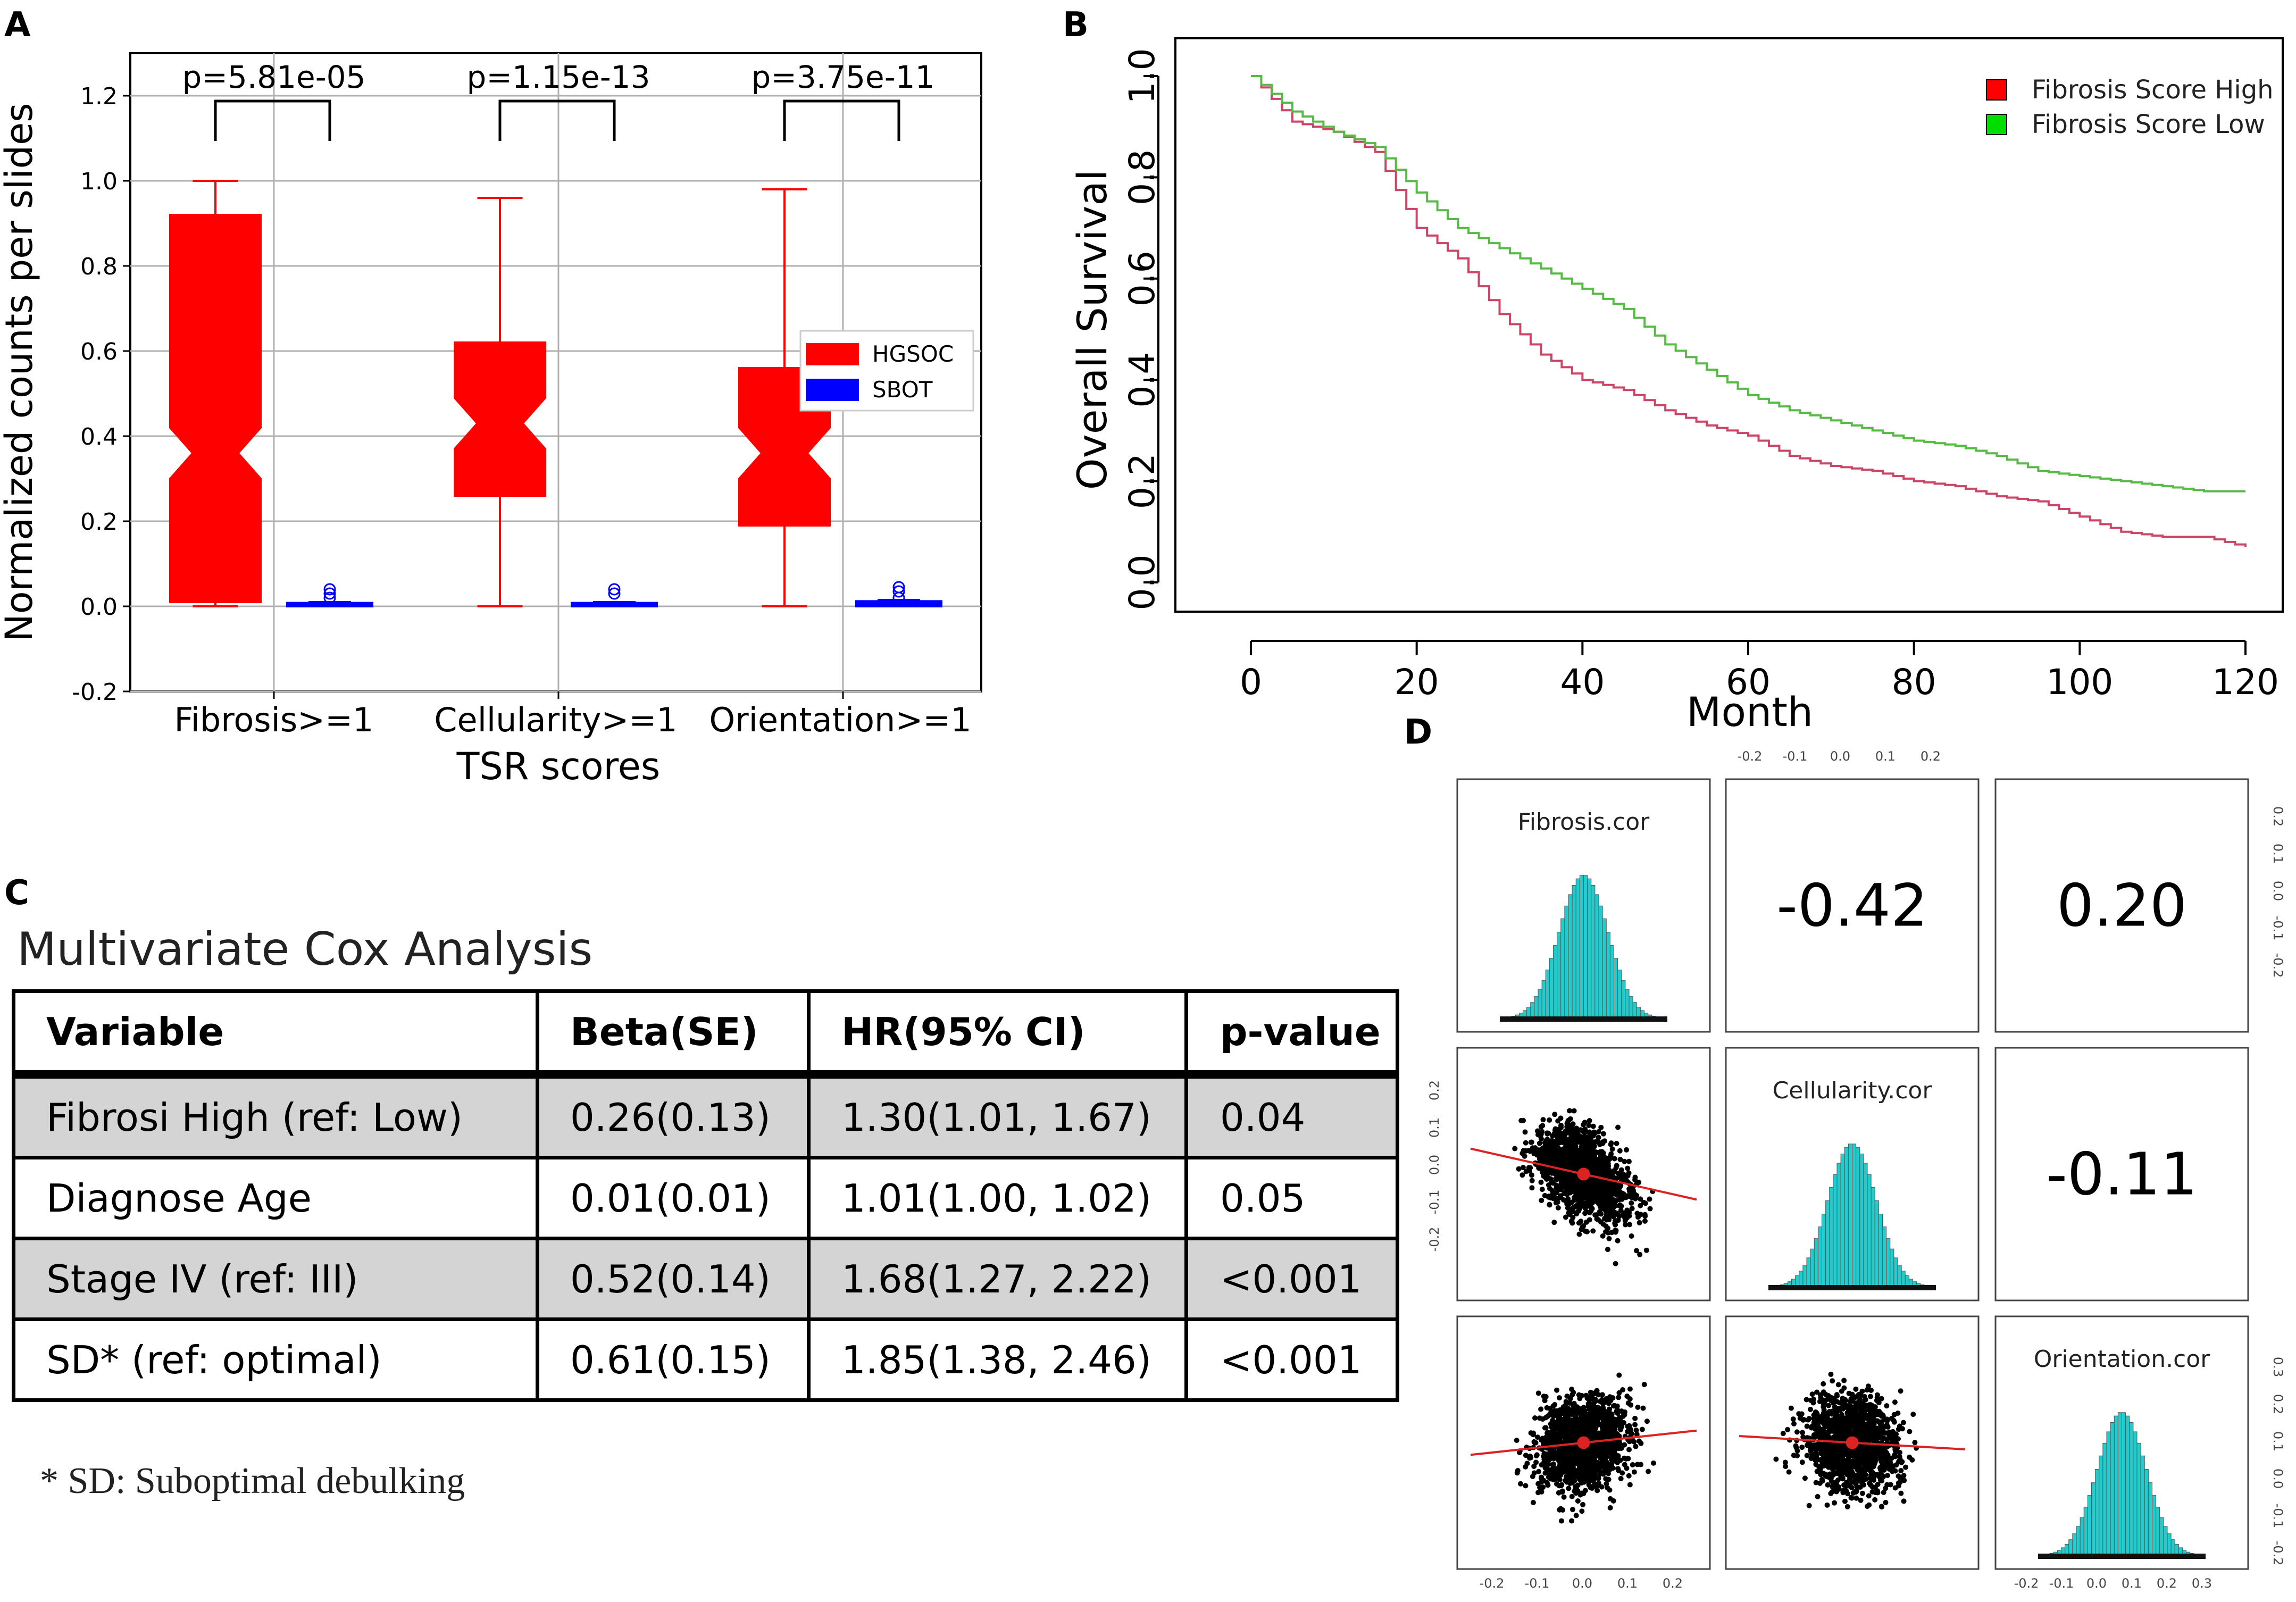 This screenshot has height=1602, width=2296. What do you see at coordinates (1434, 1202) in the screenshot?
I see `left-tick-label: -0.1` at bounding box center [1434, 1202].